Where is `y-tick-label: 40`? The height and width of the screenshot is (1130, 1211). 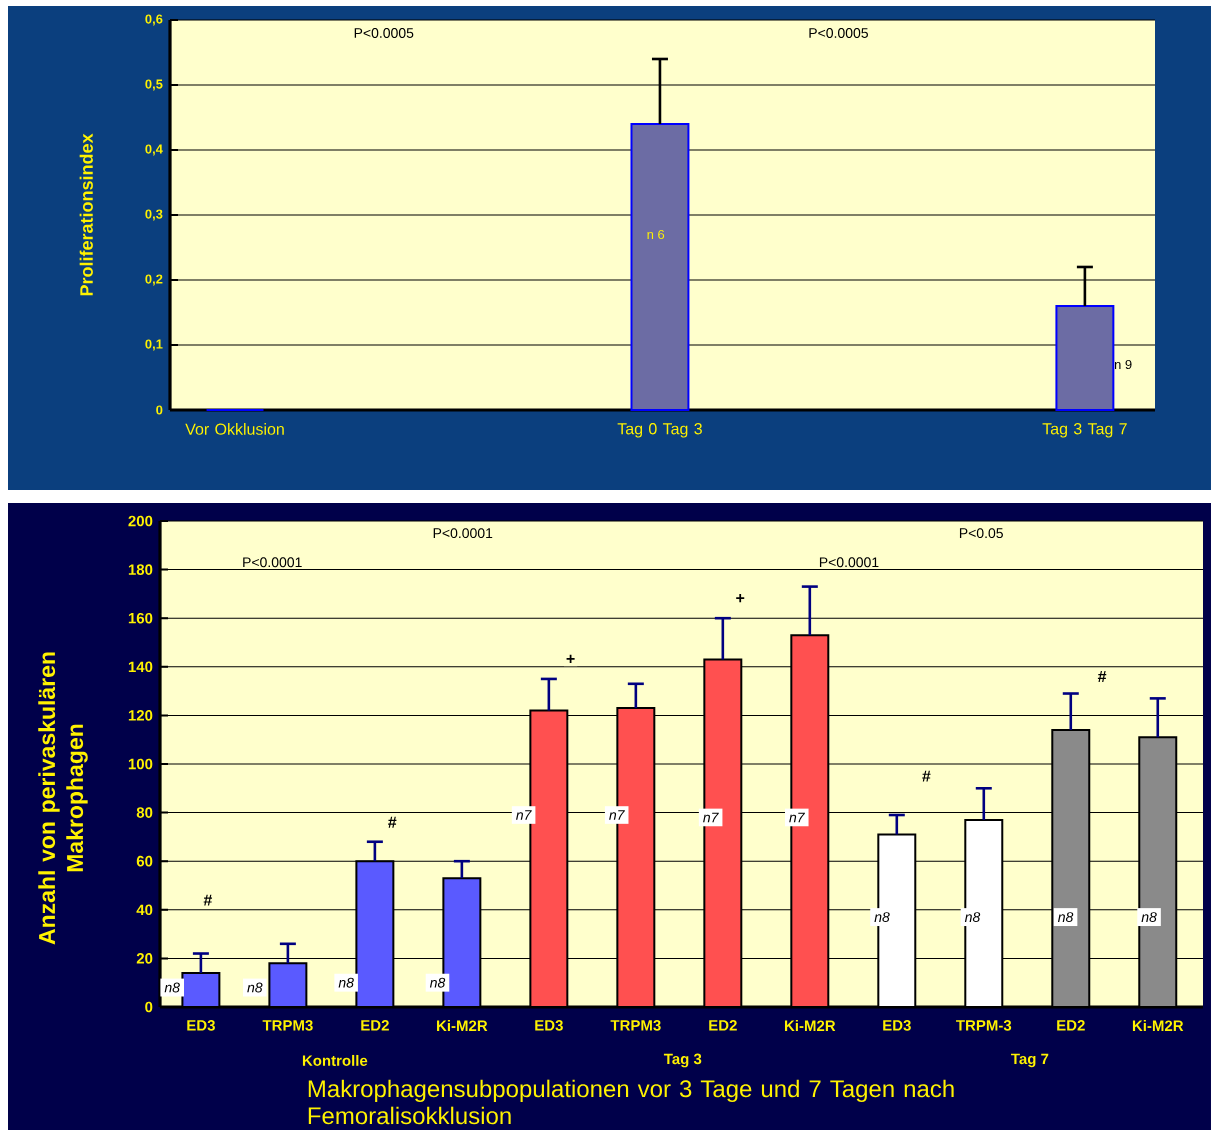 y-tick-label: 40 is located at coordinates (144, 910).